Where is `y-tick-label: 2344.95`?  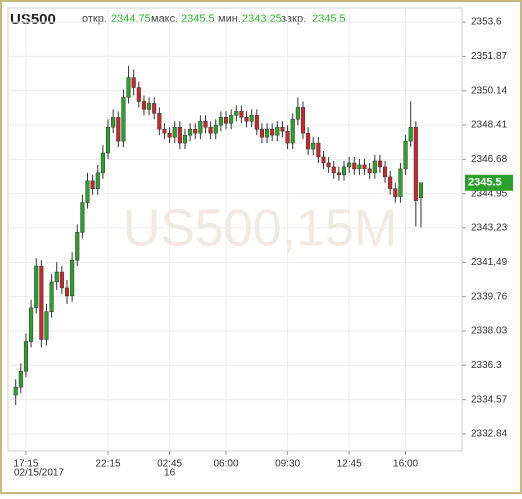
y-tick-label: 2344.95 is located at coordinates (489, 193).